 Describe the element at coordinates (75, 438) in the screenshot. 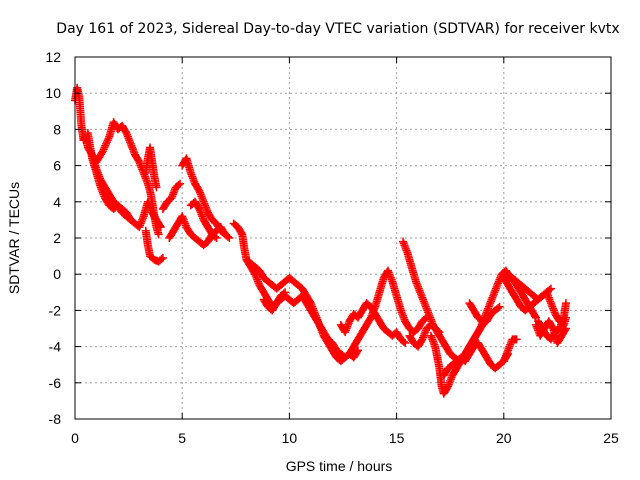

I see `x-tick-label: 0` at that location.